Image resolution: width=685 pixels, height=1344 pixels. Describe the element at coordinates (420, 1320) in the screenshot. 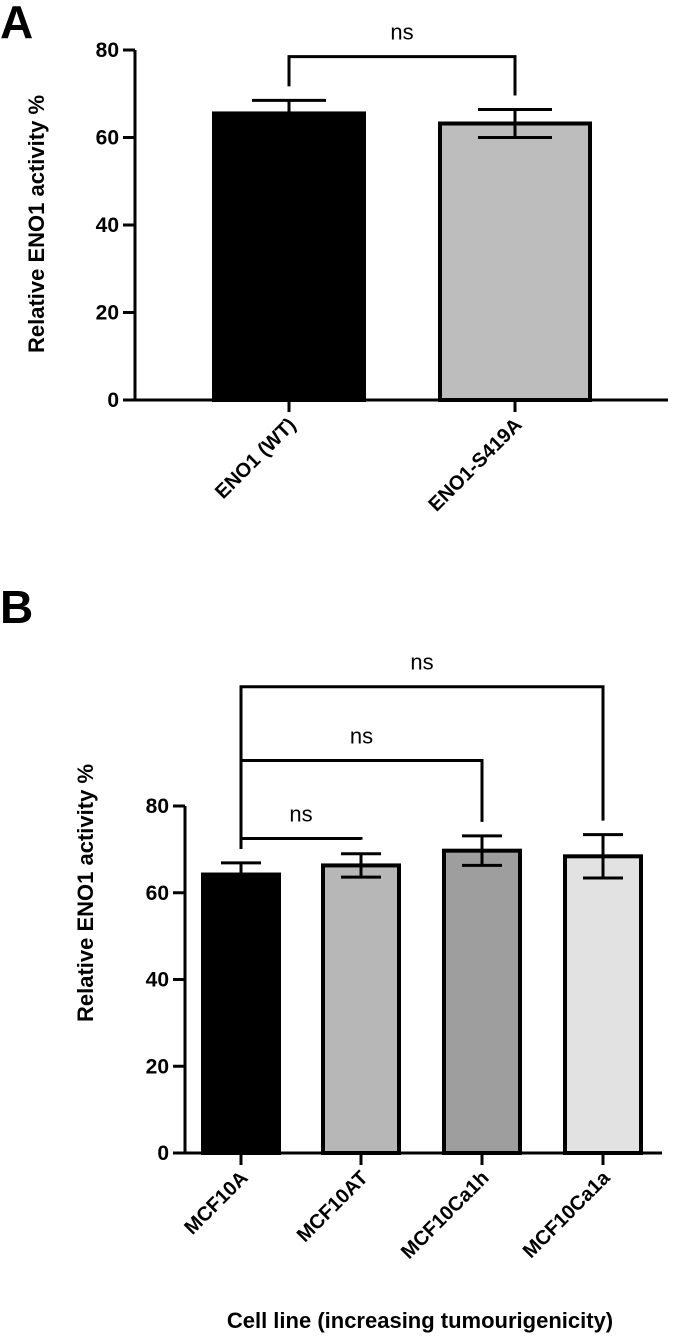

I see `x-axis-label: Cell line (increasing tumourigenicity)` at that location.